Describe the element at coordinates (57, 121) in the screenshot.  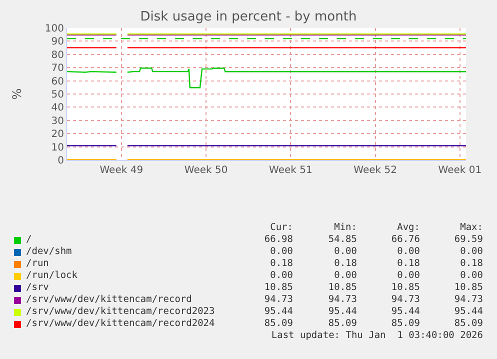
I see `y-tick-label: 30` at that location.